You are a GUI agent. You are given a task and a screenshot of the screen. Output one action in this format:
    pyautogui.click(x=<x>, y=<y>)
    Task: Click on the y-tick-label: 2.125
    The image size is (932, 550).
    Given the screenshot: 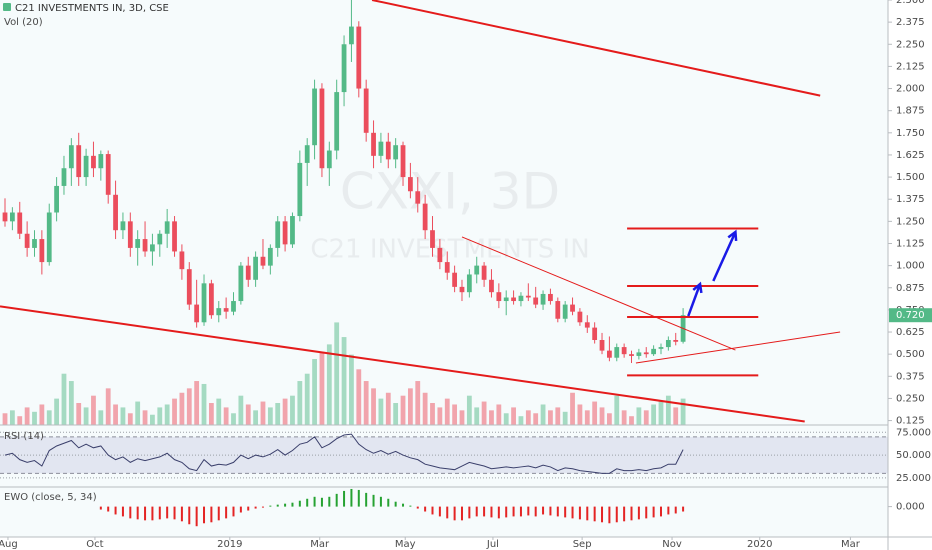 What is the action you would take?
    pyautogui.click(x=910, y=66)
    